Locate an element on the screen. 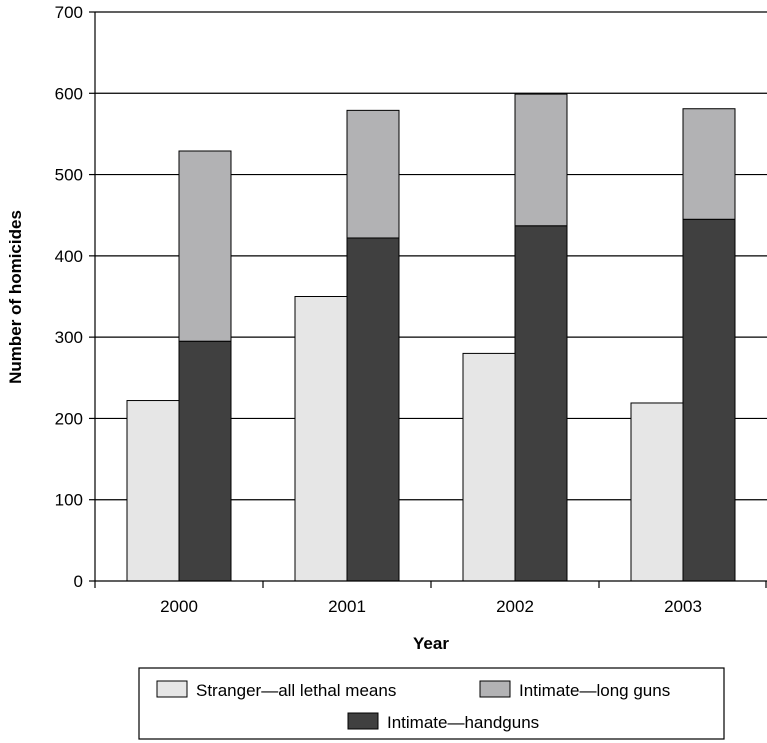  bar-intimate-long-guns-2002 is located at coordinates (541, 160).